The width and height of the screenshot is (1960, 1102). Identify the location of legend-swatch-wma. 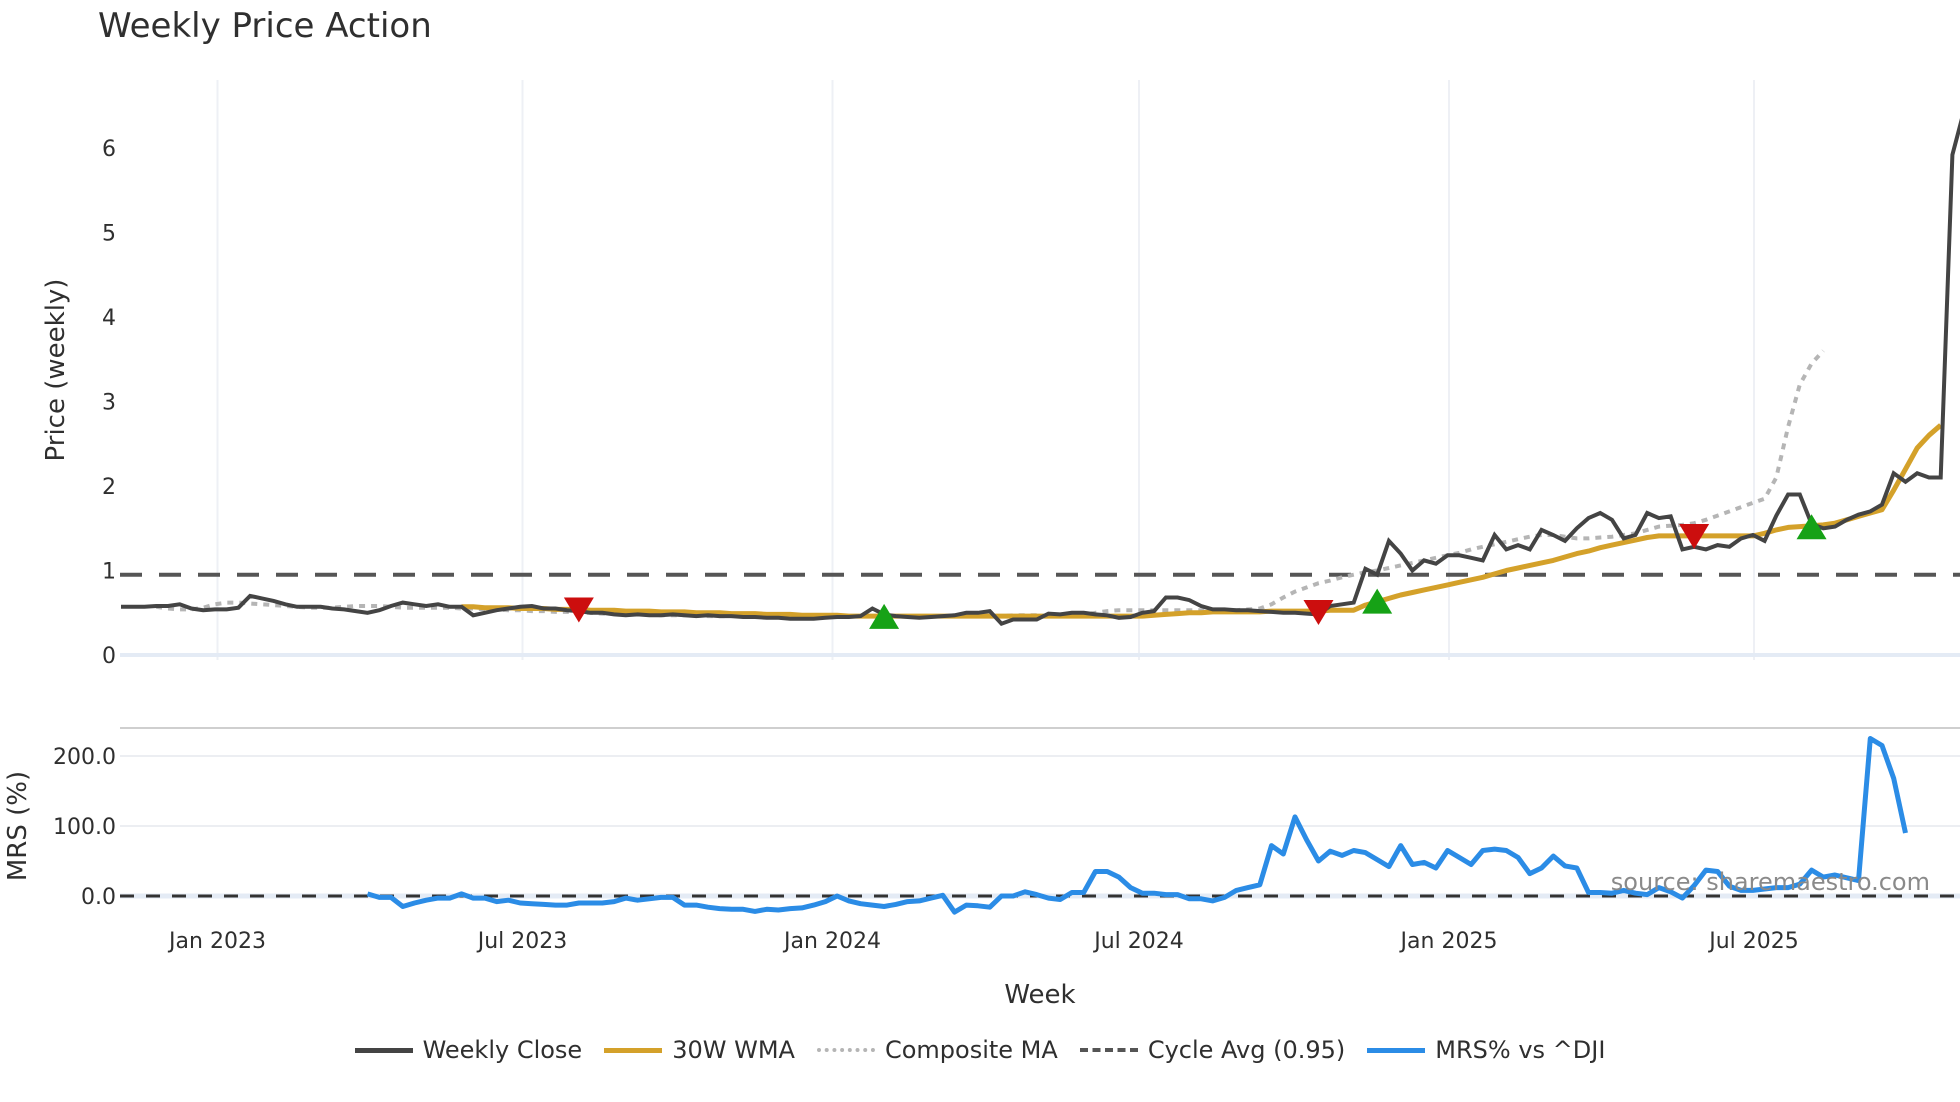
(633, 1050).